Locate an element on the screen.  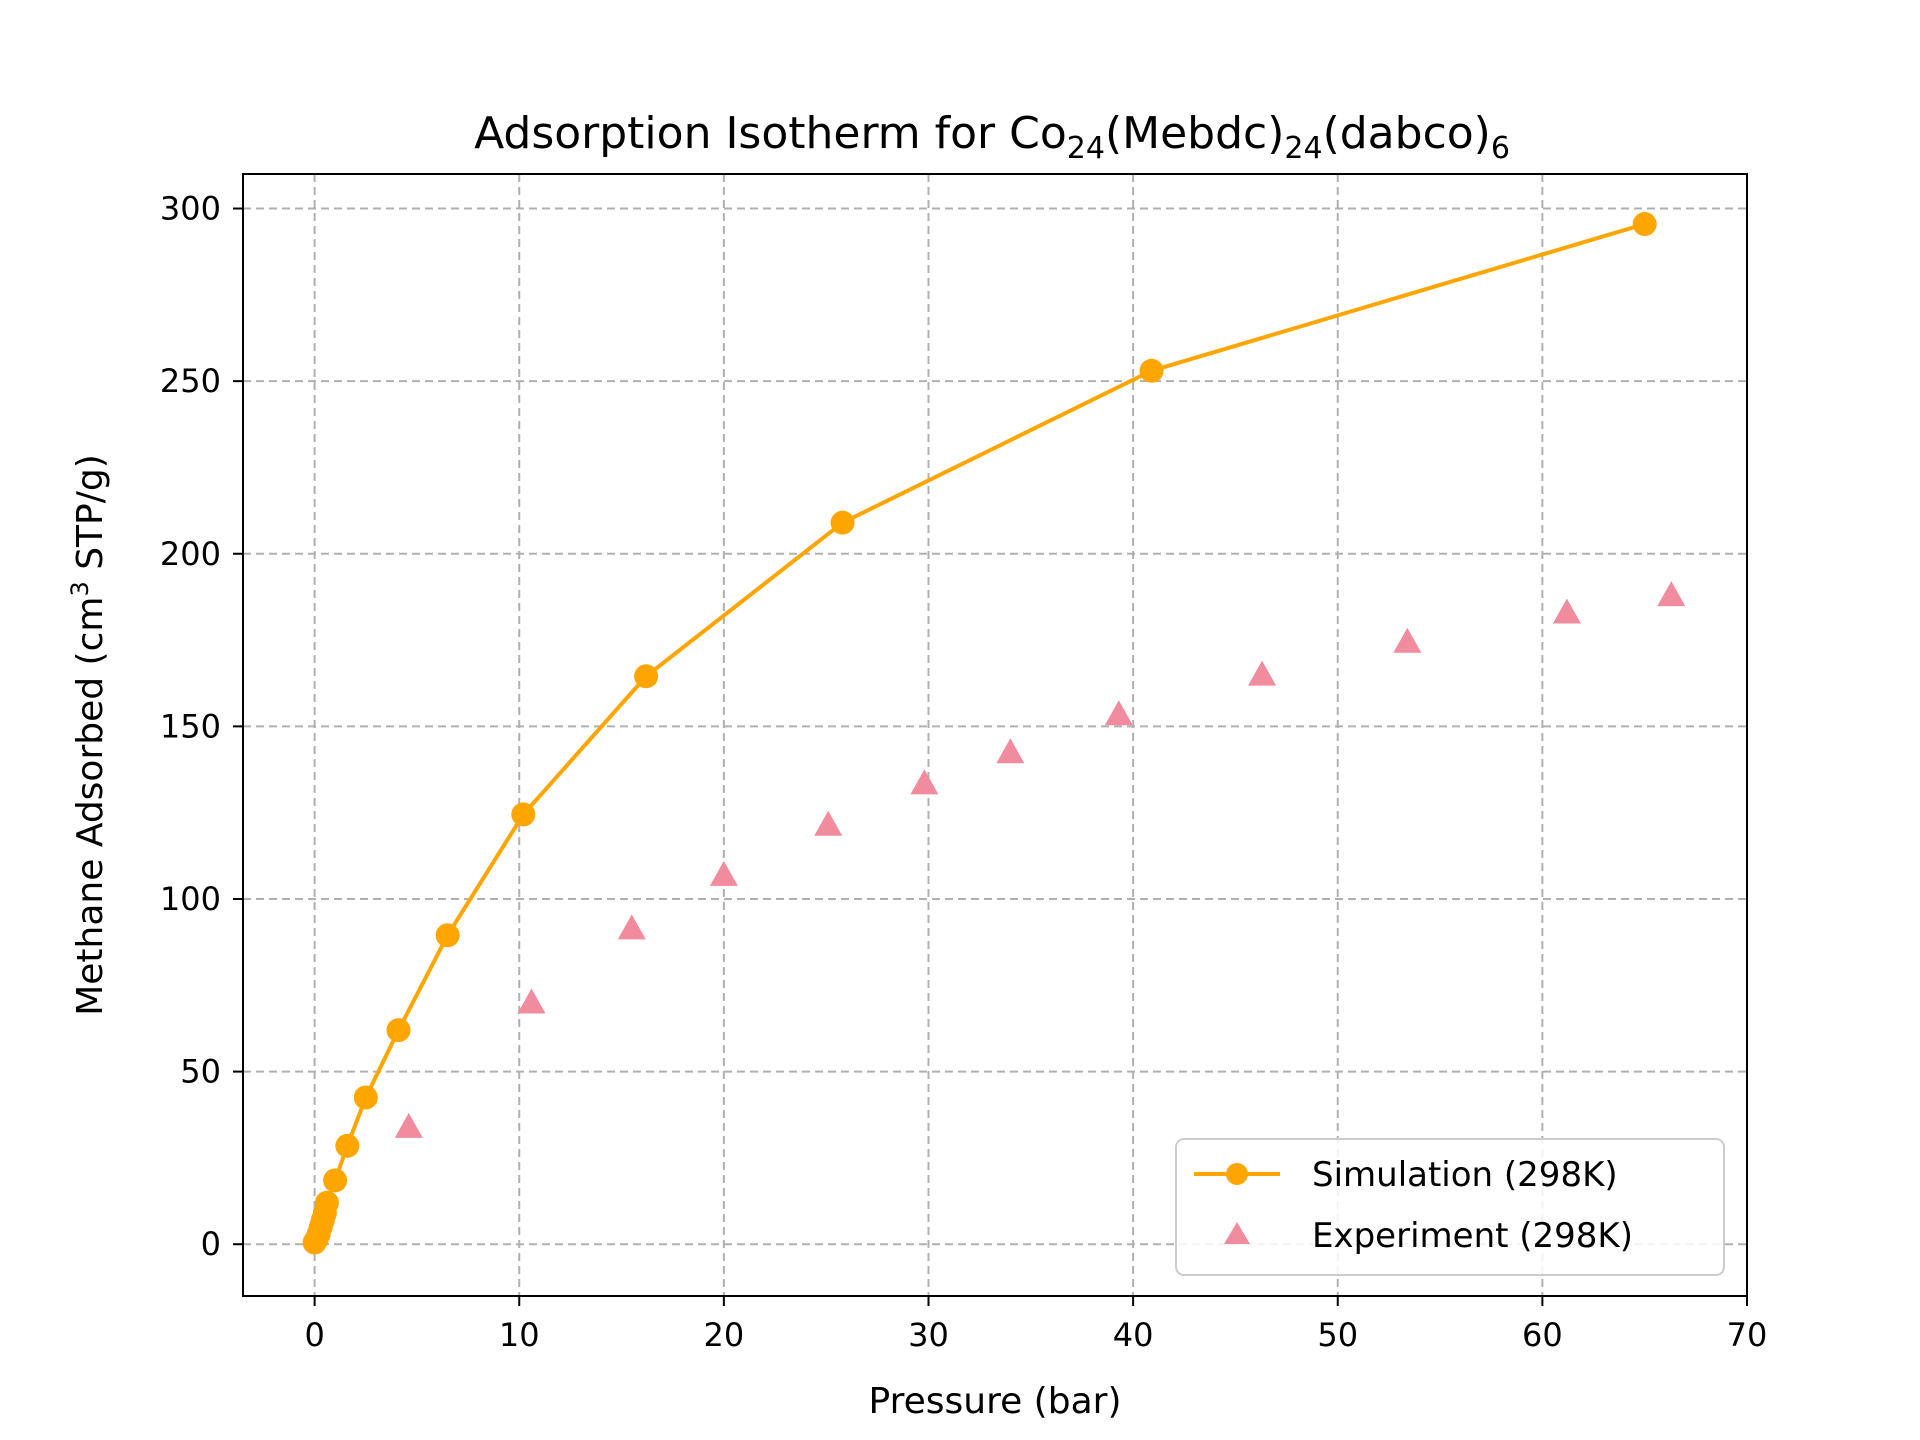
legend-experiment-marker is located at coordinates (1237, 1233).